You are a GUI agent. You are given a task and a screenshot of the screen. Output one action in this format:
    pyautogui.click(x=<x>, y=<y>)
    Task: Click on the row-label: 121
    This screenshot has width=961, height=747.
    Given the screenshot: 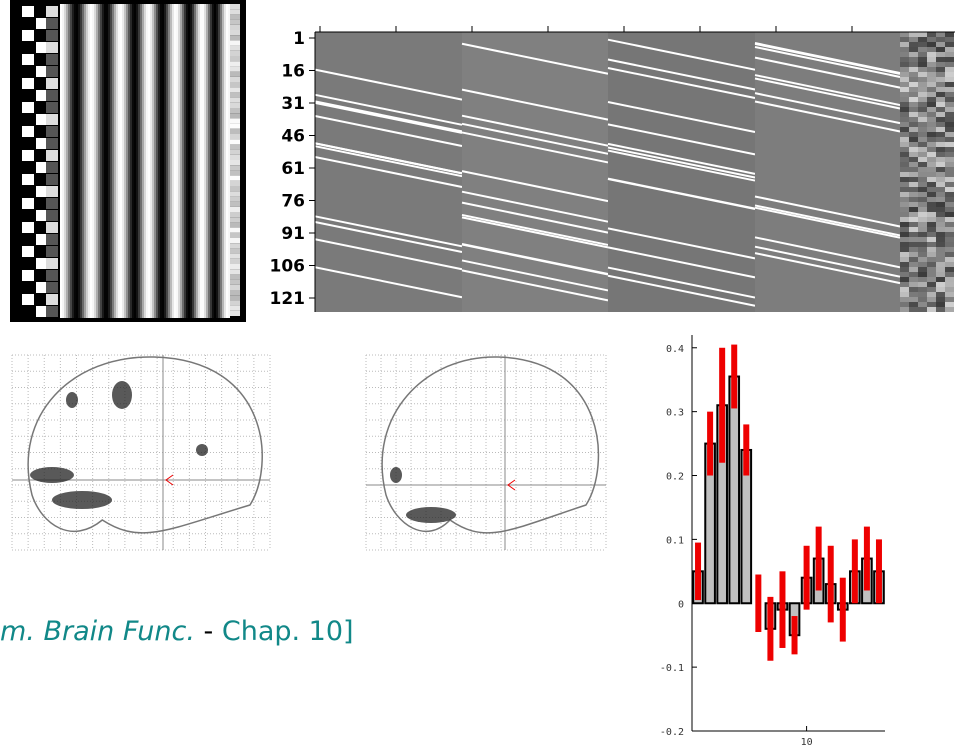 What is the action you would take?
    pyautogui.click(x=288, y=299)
    